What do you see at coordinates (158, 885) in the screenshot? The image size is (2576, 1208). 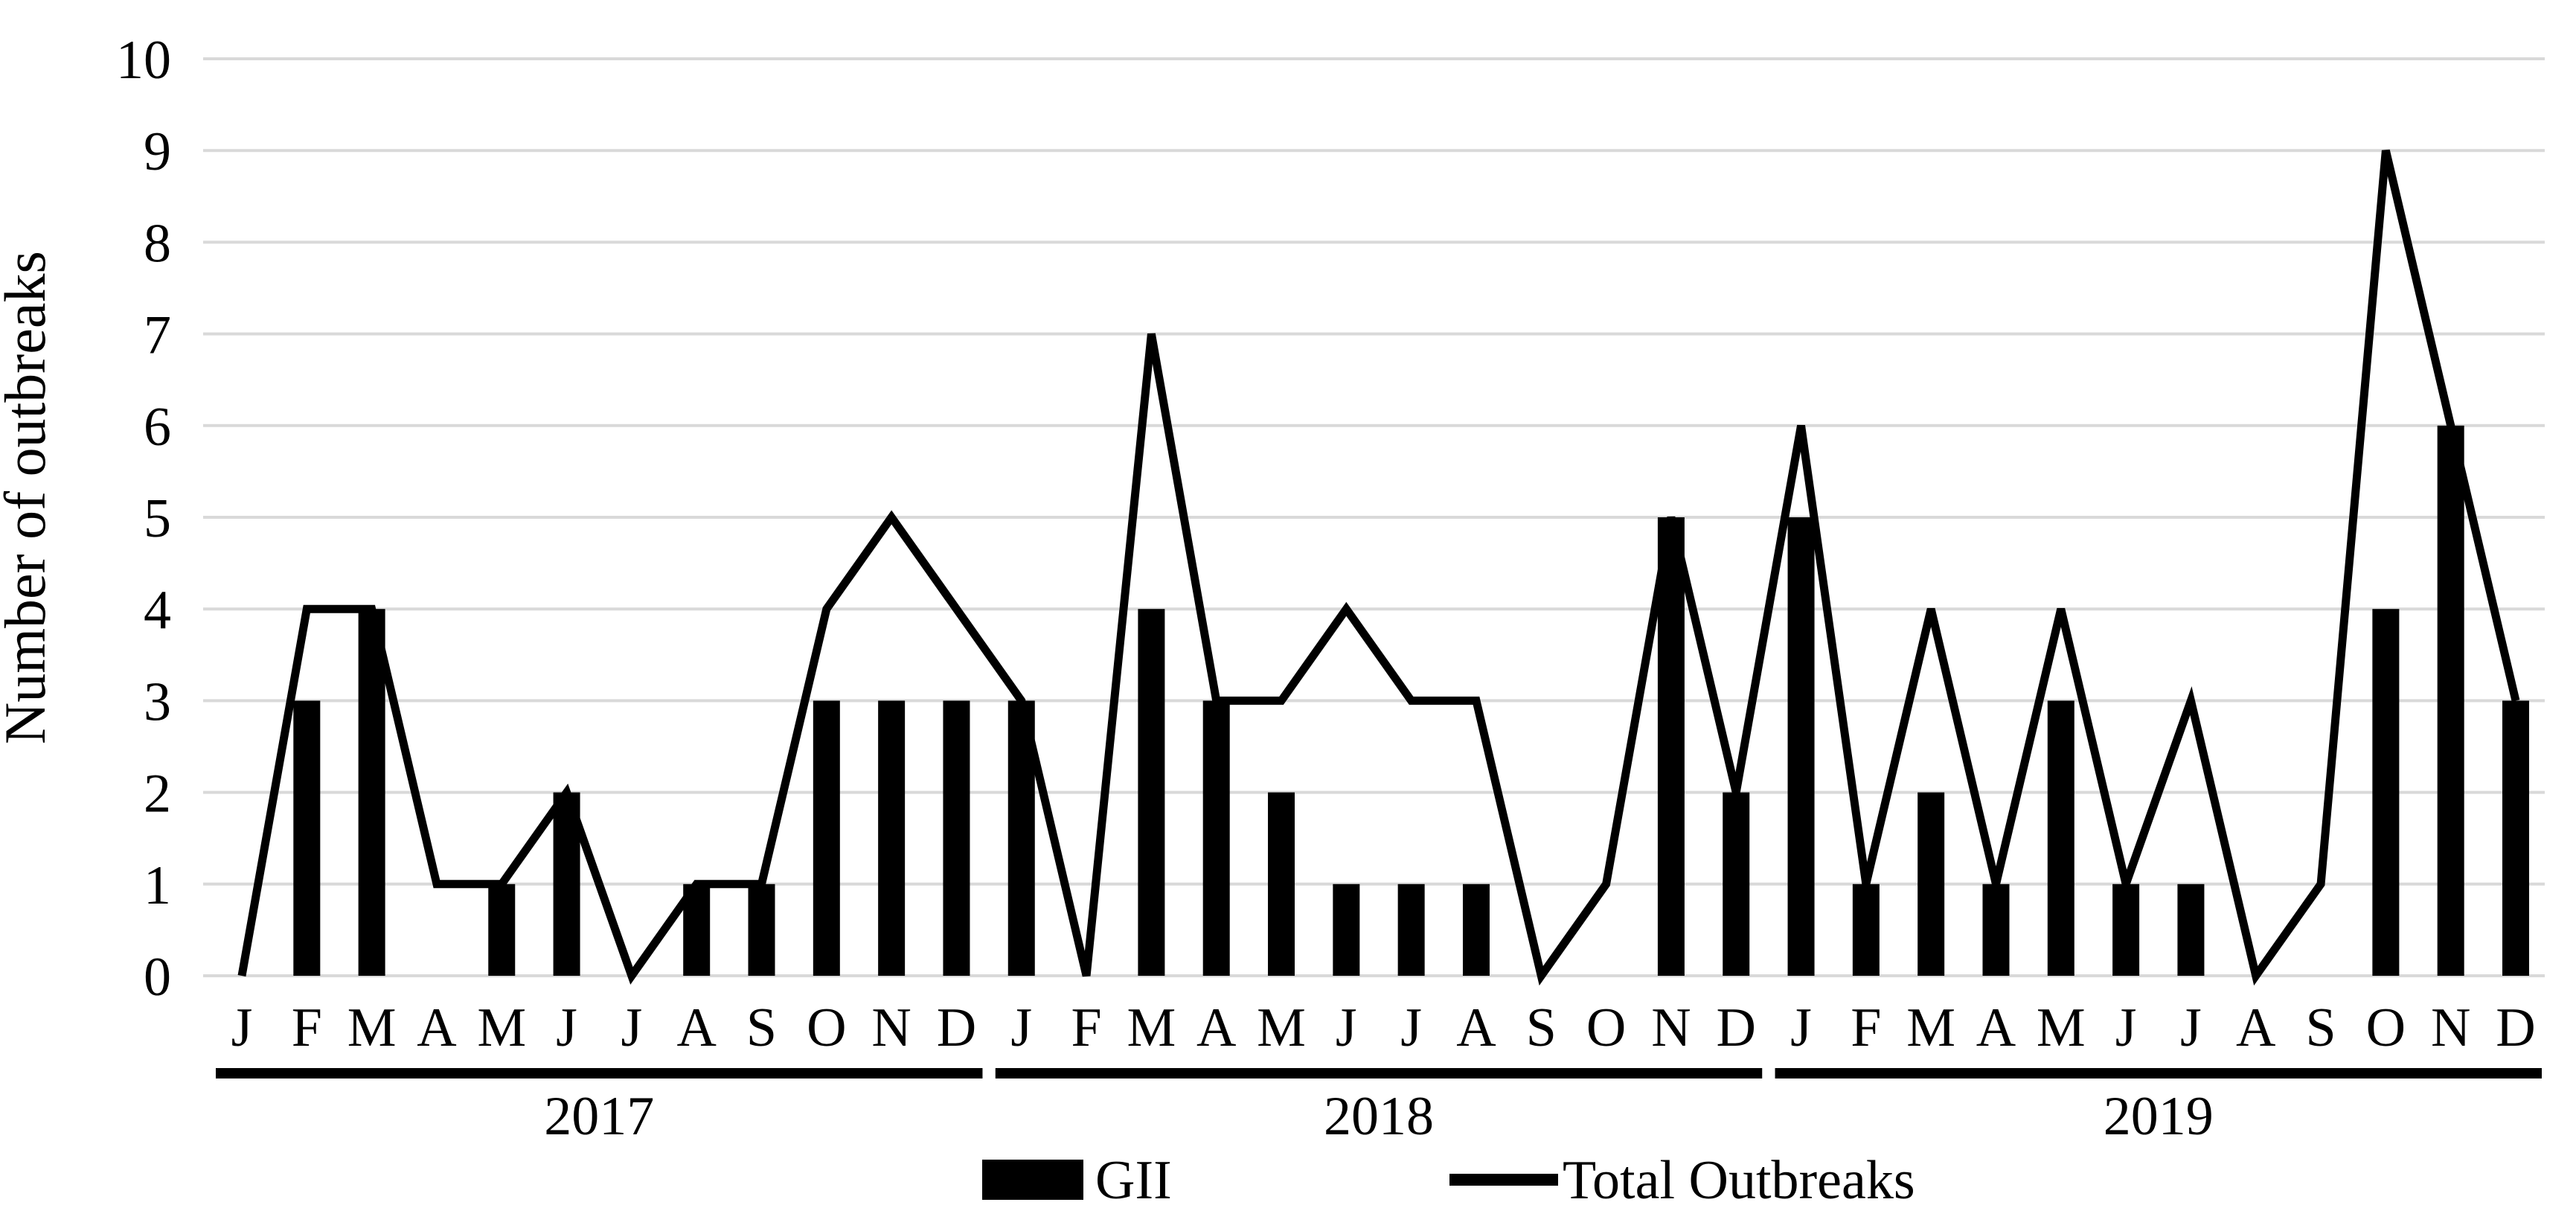 I see `y-tick-label: 1` at bounding box center [158, 885].